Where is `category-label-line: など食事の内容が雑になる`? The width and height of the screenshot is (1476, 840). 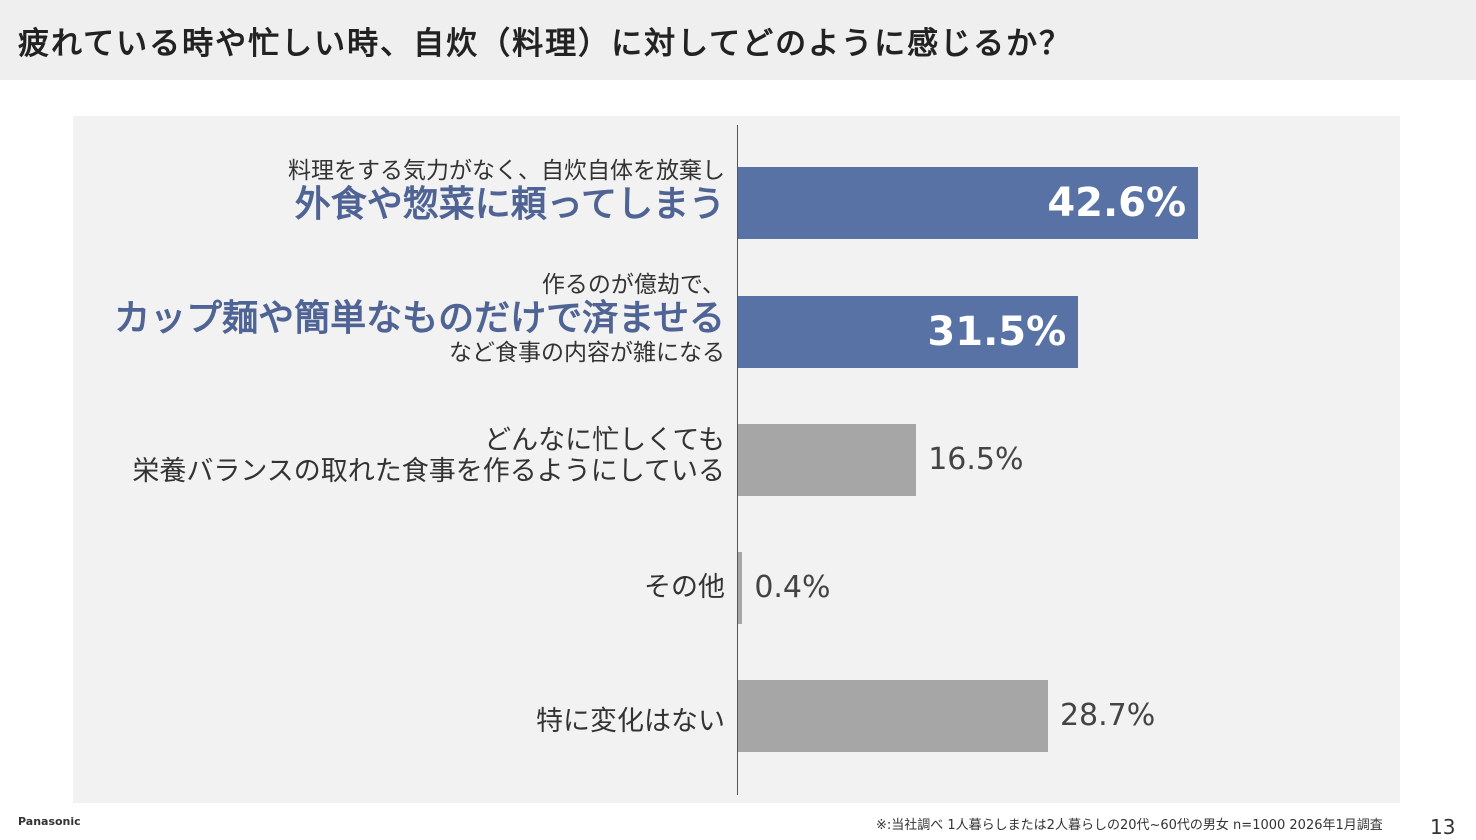
category-label-line: など食事の内容が雑になる is located at coordinates (587, 352).